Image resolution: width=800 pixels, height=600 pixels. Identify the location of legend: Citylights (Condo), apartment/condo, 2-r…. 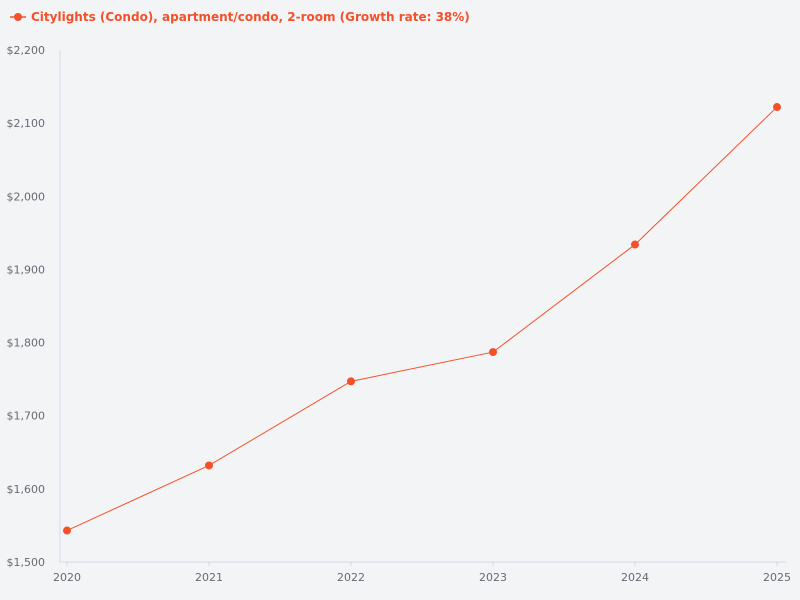
(240, 17).